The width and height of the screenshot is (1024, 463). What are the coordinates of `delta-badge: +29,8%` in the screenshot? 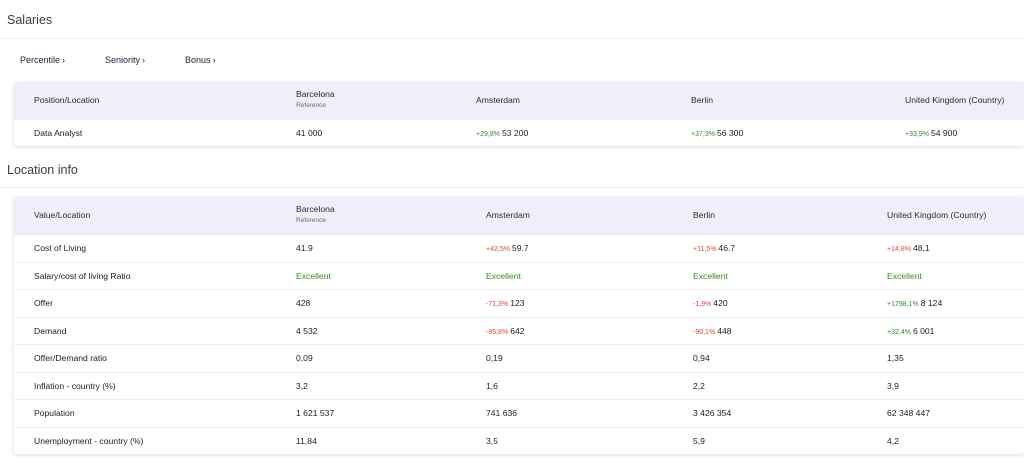 It's located at (488, 134).